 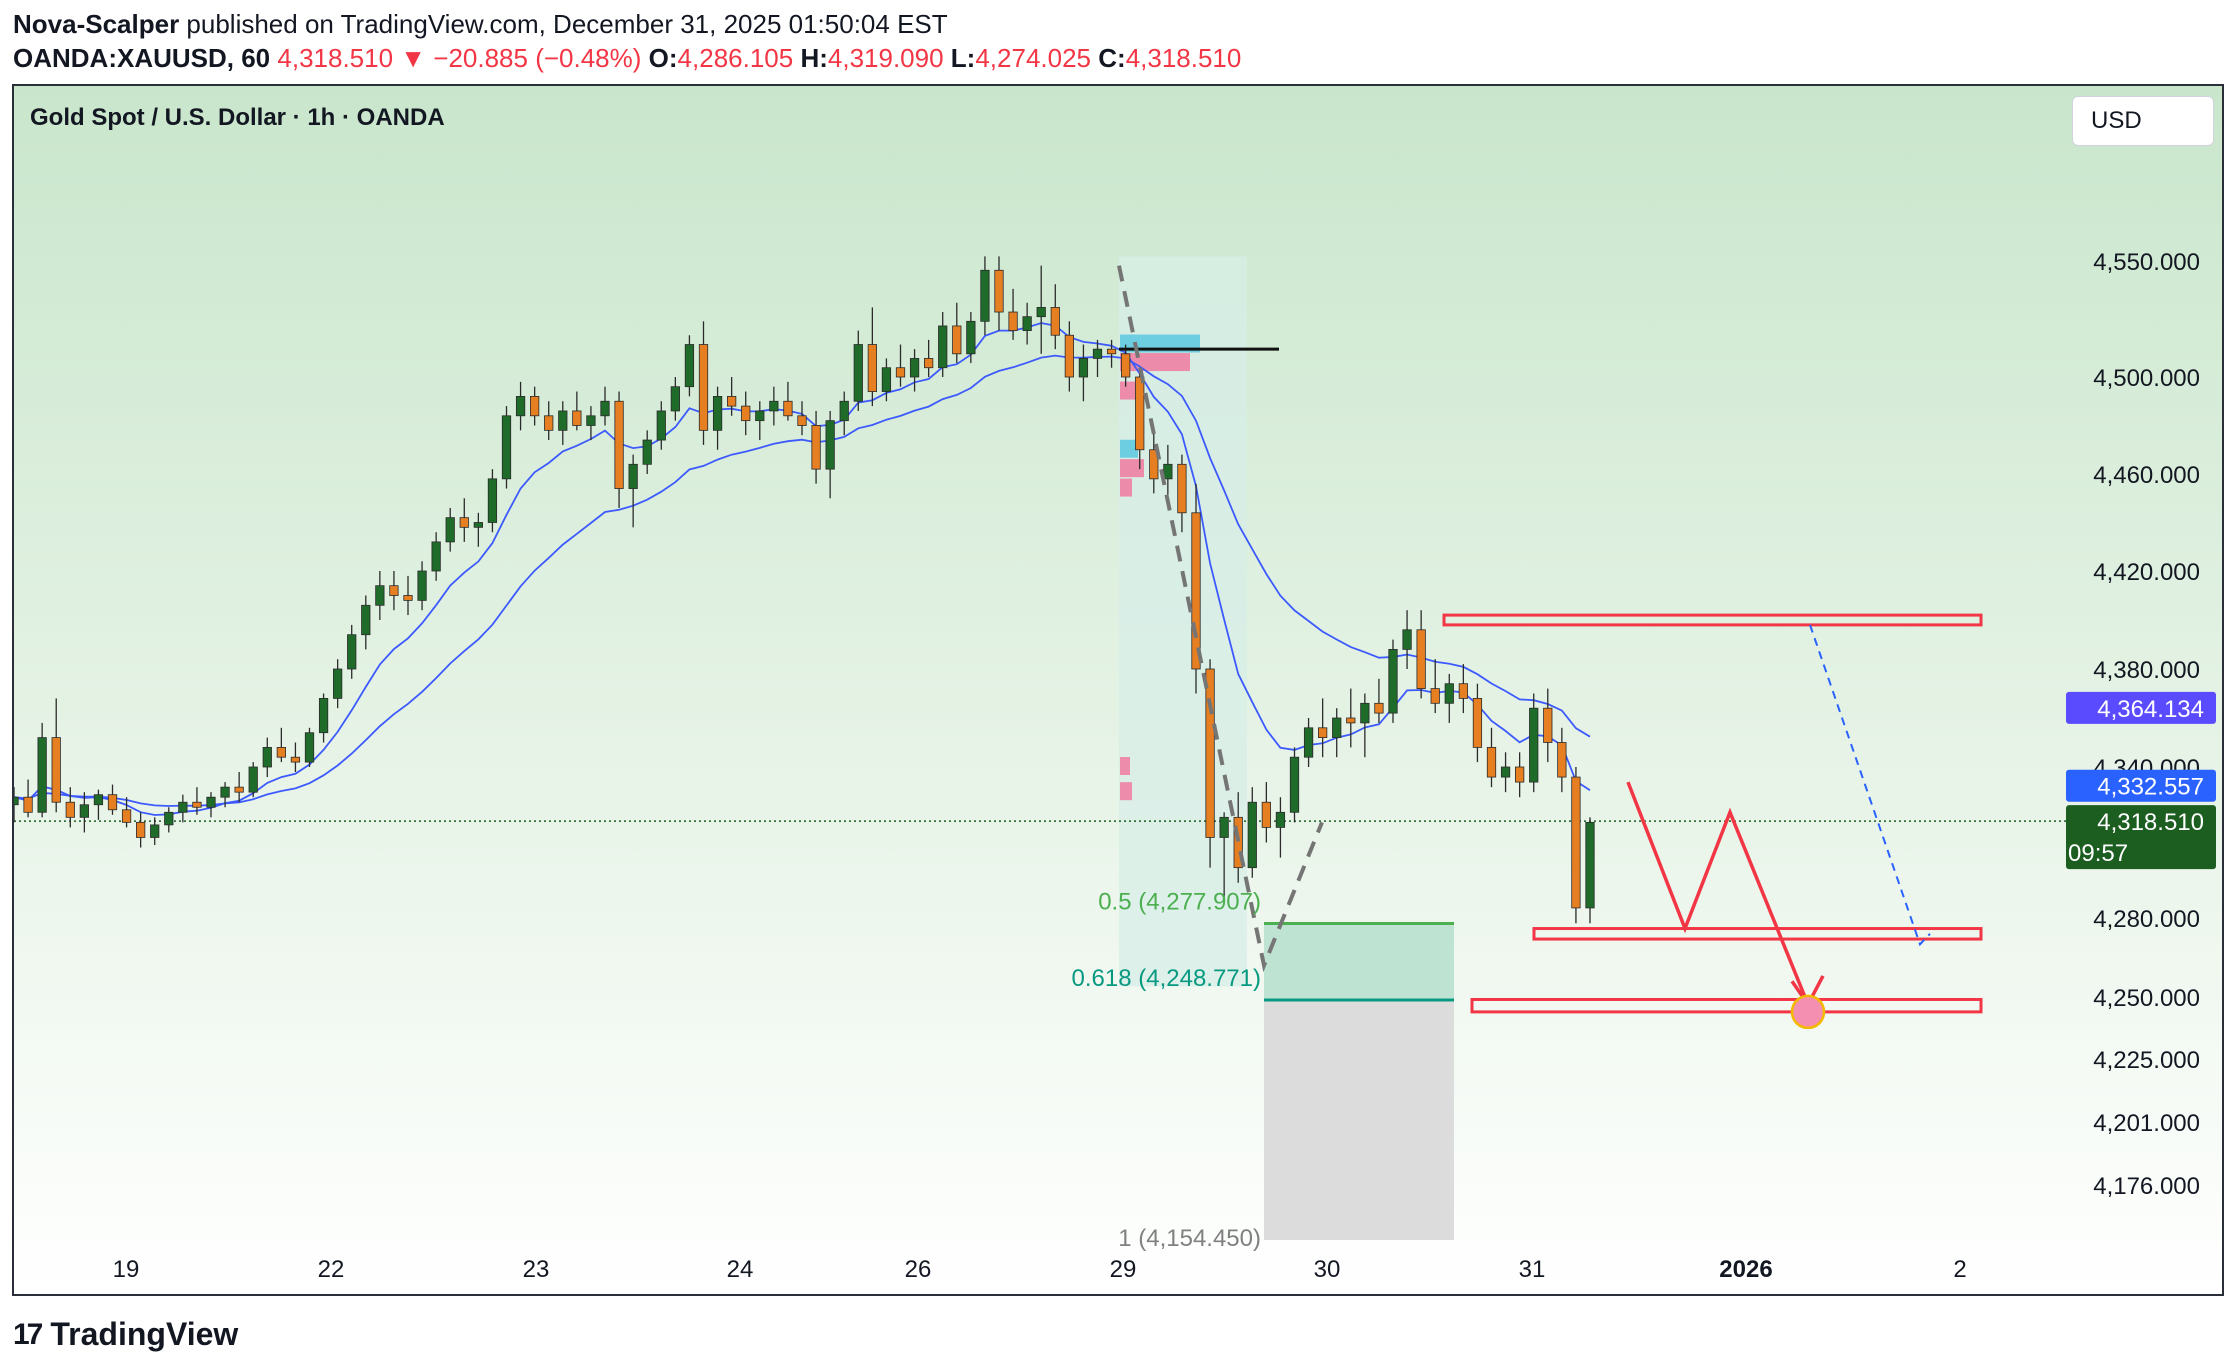 I want to click on x-tick-label: 31, so click(x=1532, y=1269).